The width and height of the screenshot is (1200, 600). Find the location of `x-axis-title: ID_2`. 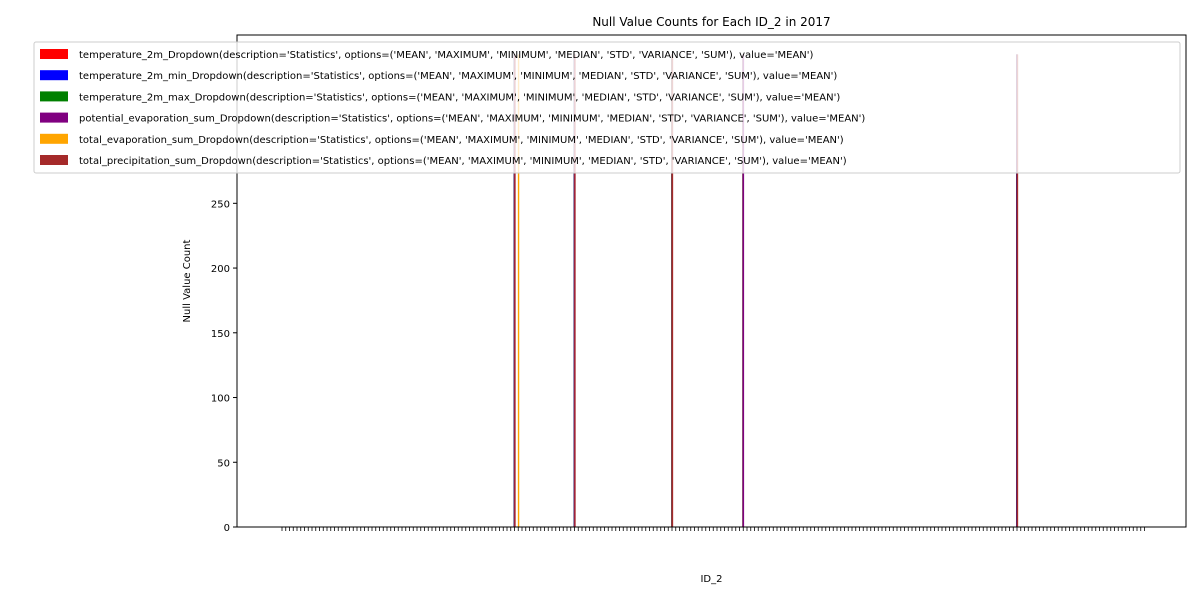

x-axis-title: ID_2 is located at coordinates (711, 579).